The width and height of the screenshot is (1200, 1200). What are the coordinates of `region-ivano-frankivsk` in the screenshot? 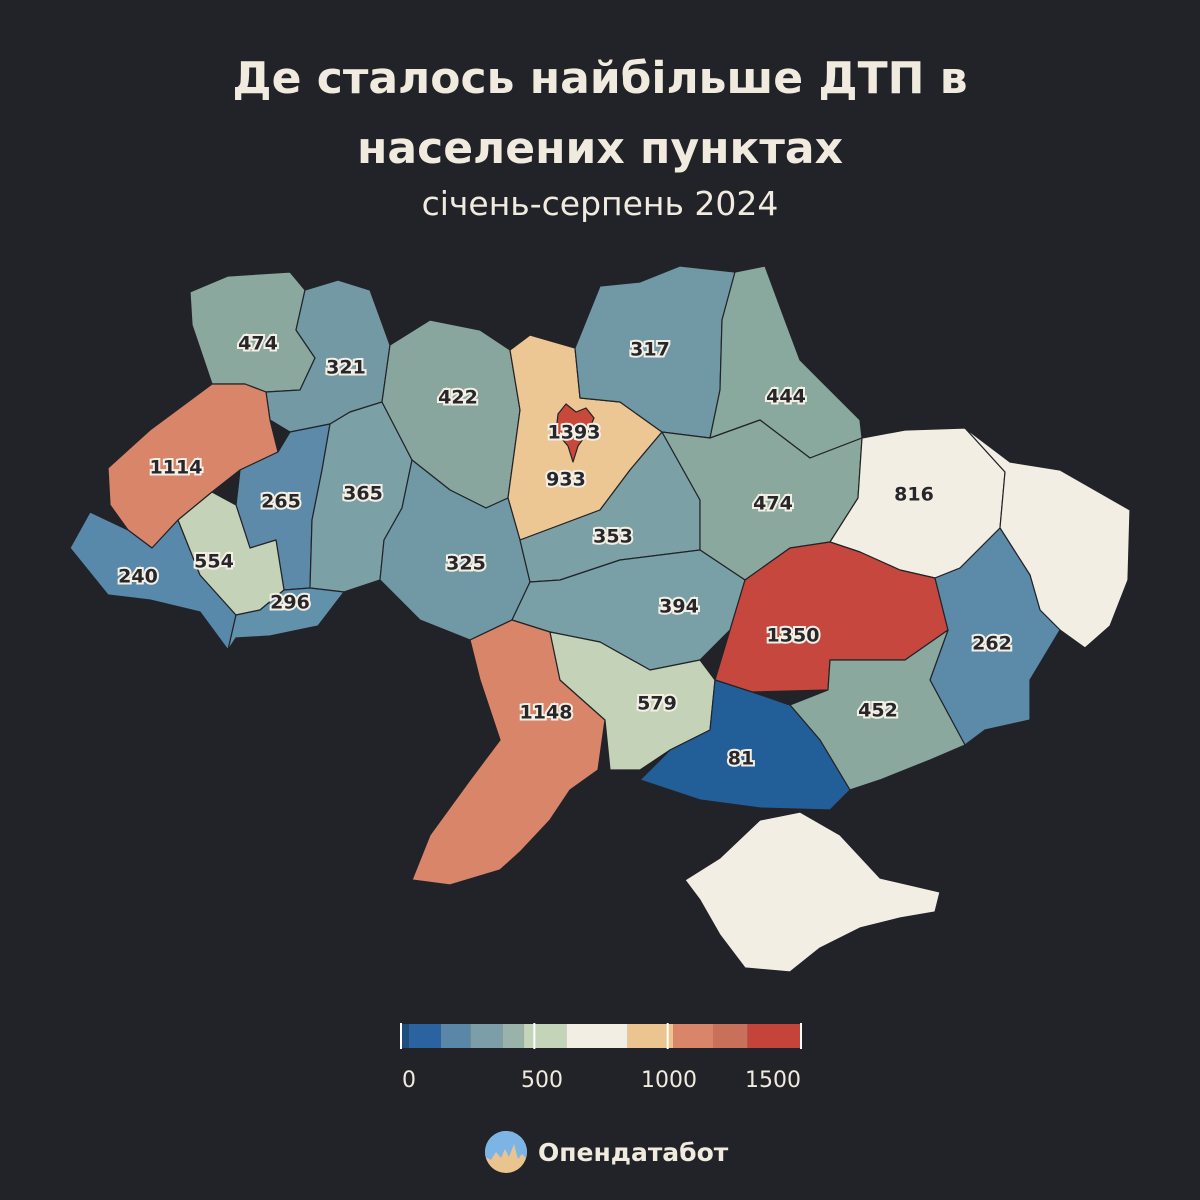 It's located at (231, 553).